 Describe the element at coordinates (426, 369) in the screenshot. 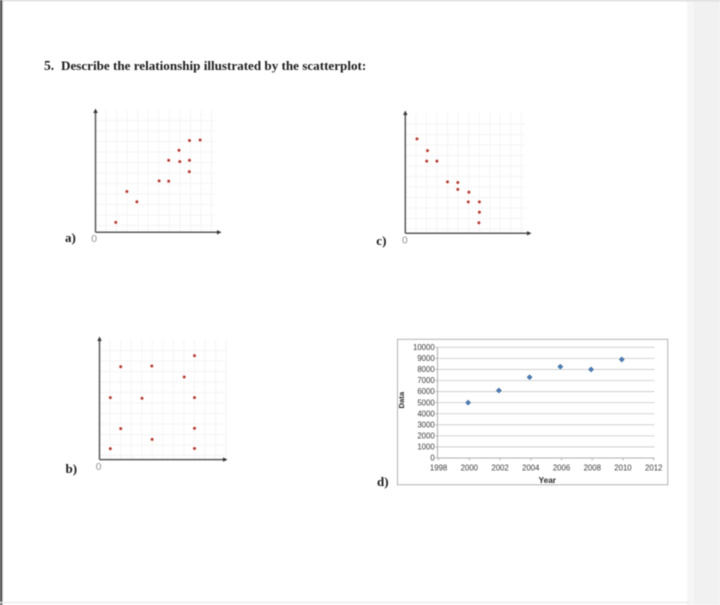

I see `svg-text: 8000` at that location.